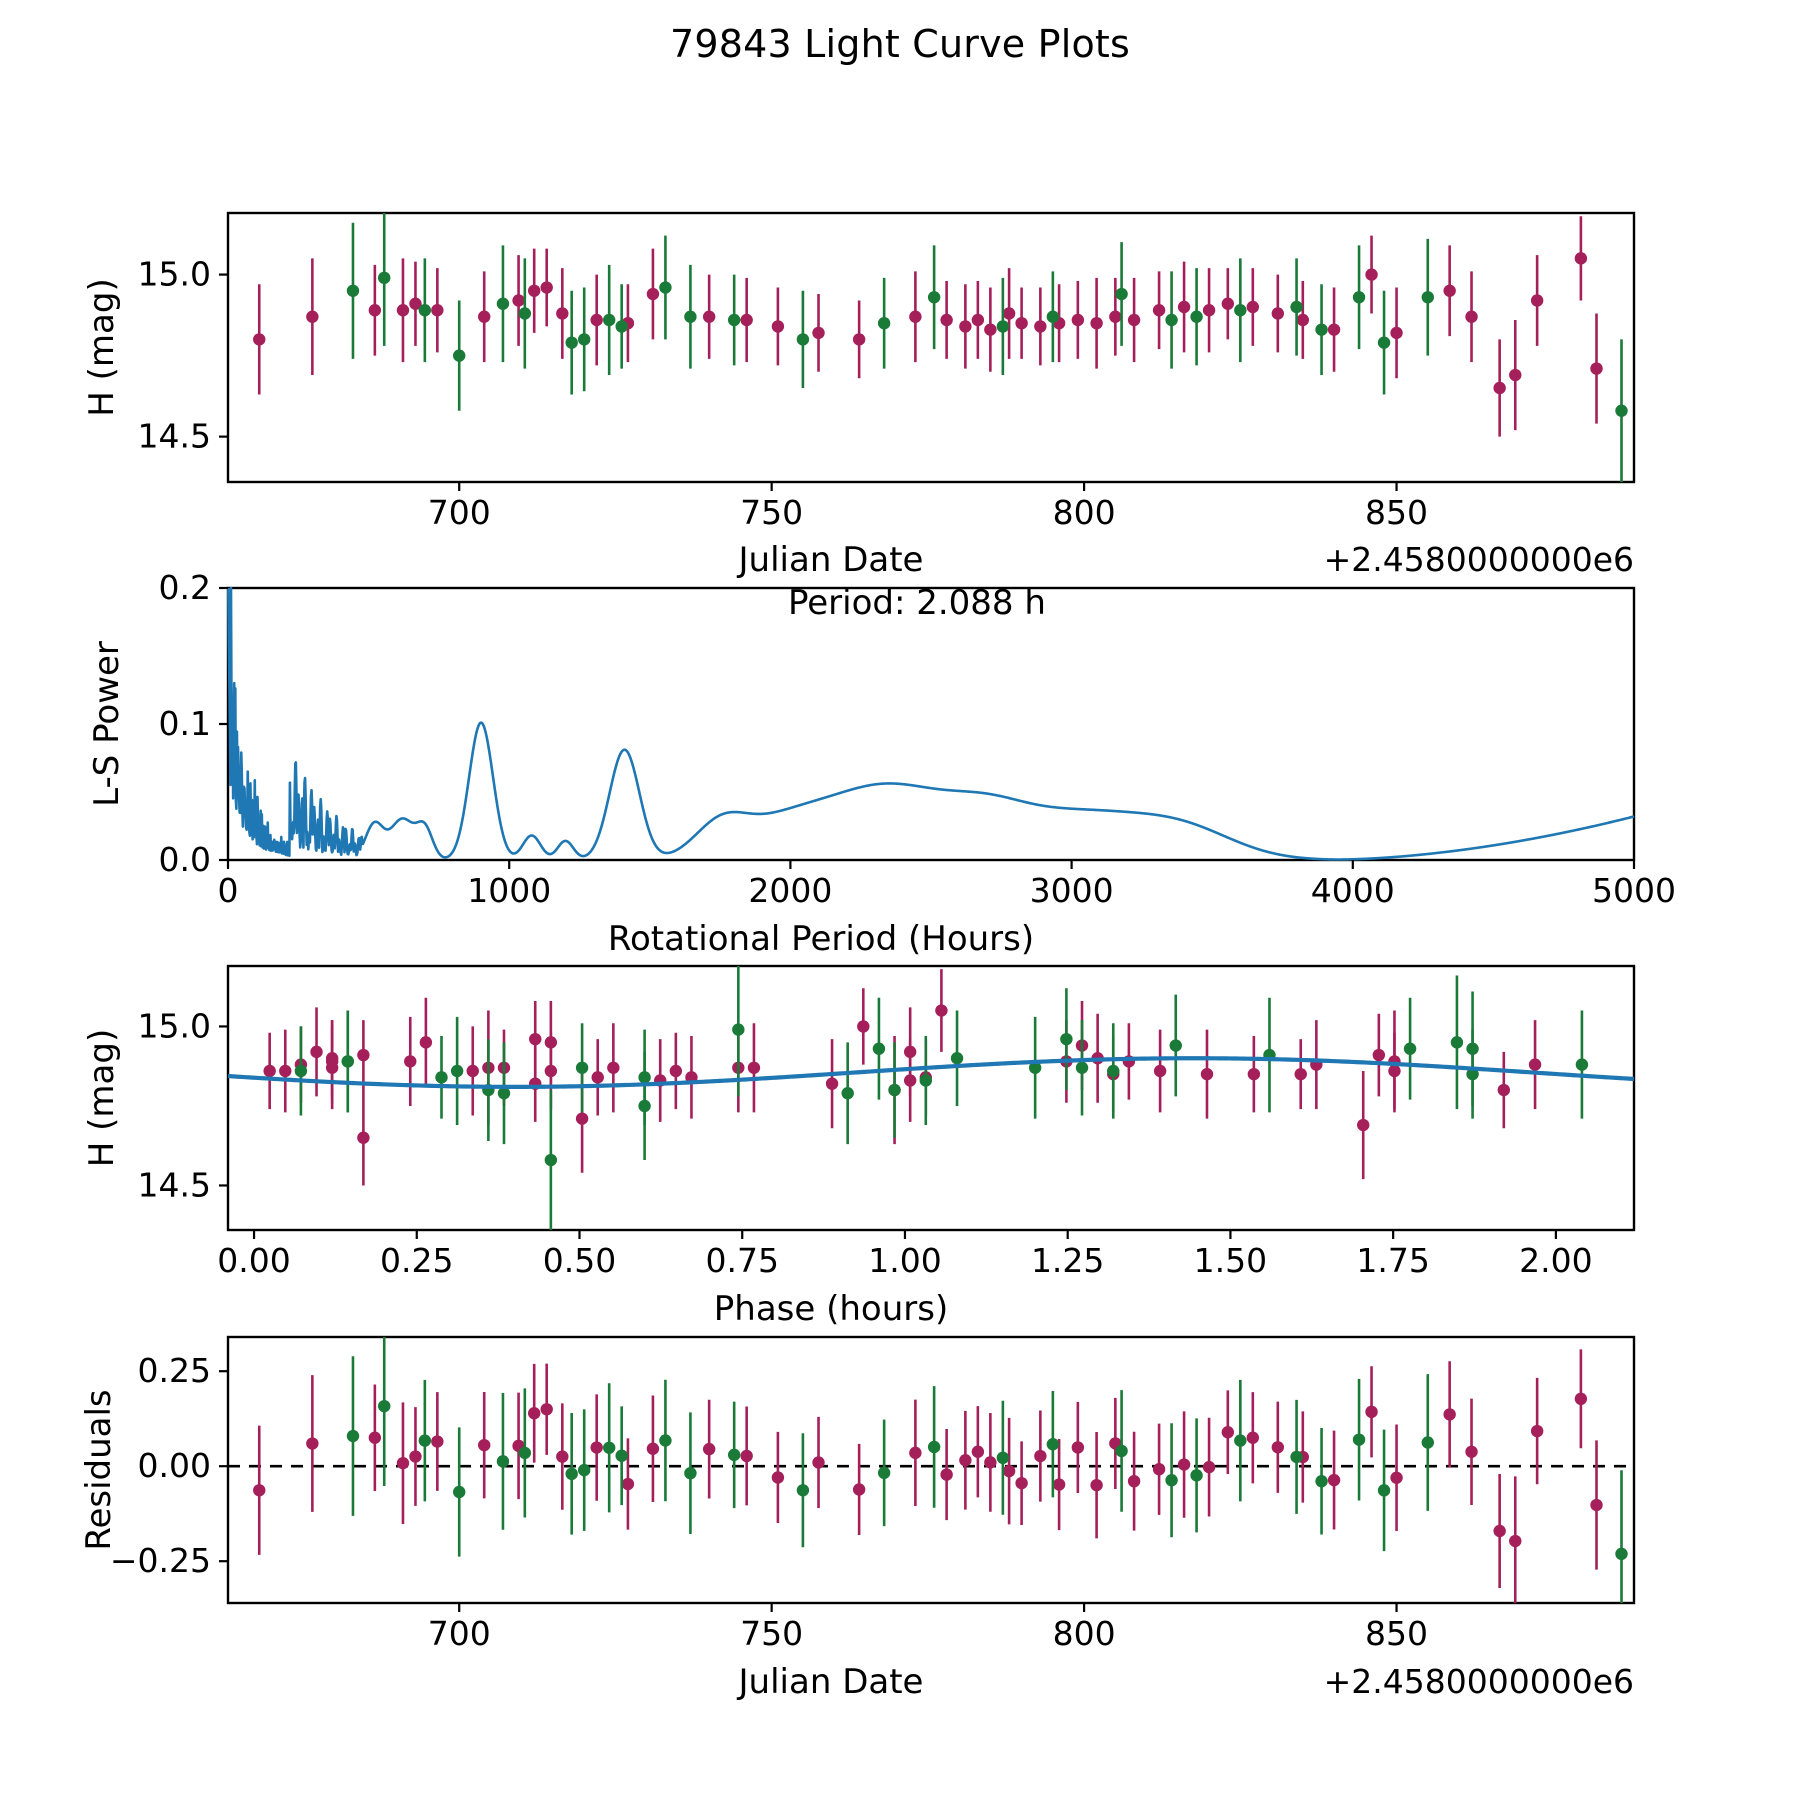  What do you see at coordinates (771, 512) in the screenshot?
I see `x-tick-label: 750` at bounding box center [771, 512].